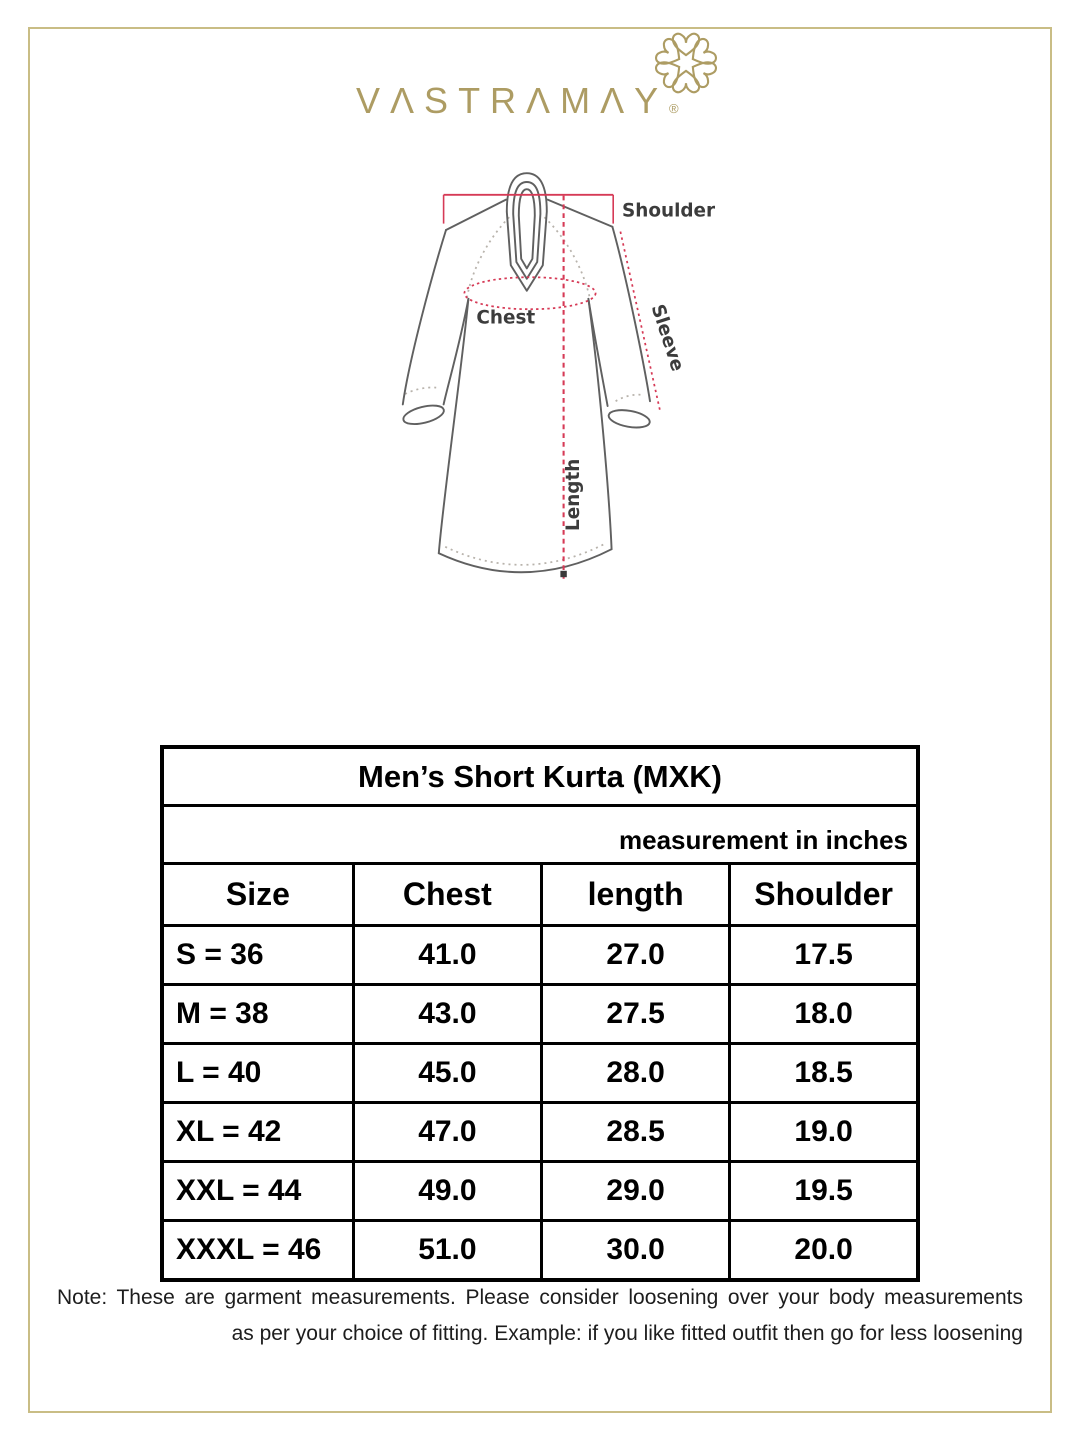  I want to click on table-row: XXL = 44 49.0 29.0 19.5, so click(540, 1191).